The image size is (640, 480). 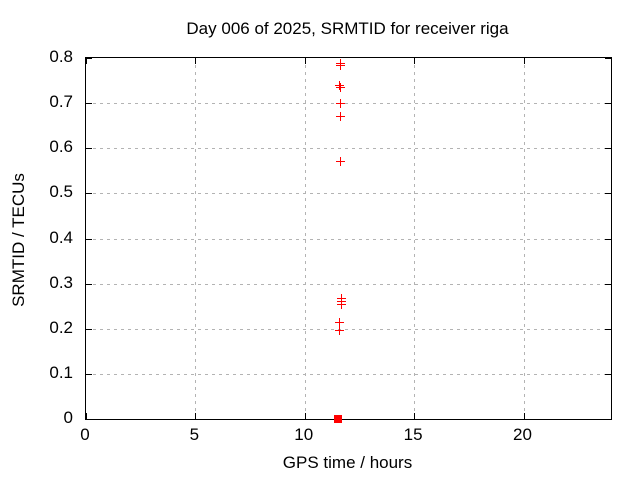 I want to click on y-tick-label: 0.3, so click(x=61, y=282).